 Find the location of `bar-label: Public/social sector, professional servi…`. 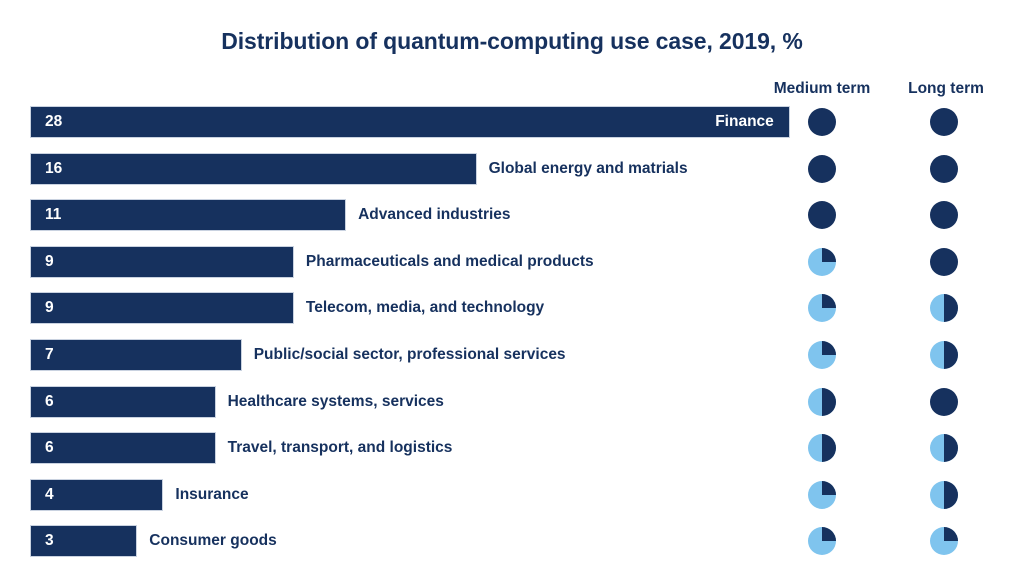

bar-label: Public/social sector, professional servi… is located at coordinates (409, 354).